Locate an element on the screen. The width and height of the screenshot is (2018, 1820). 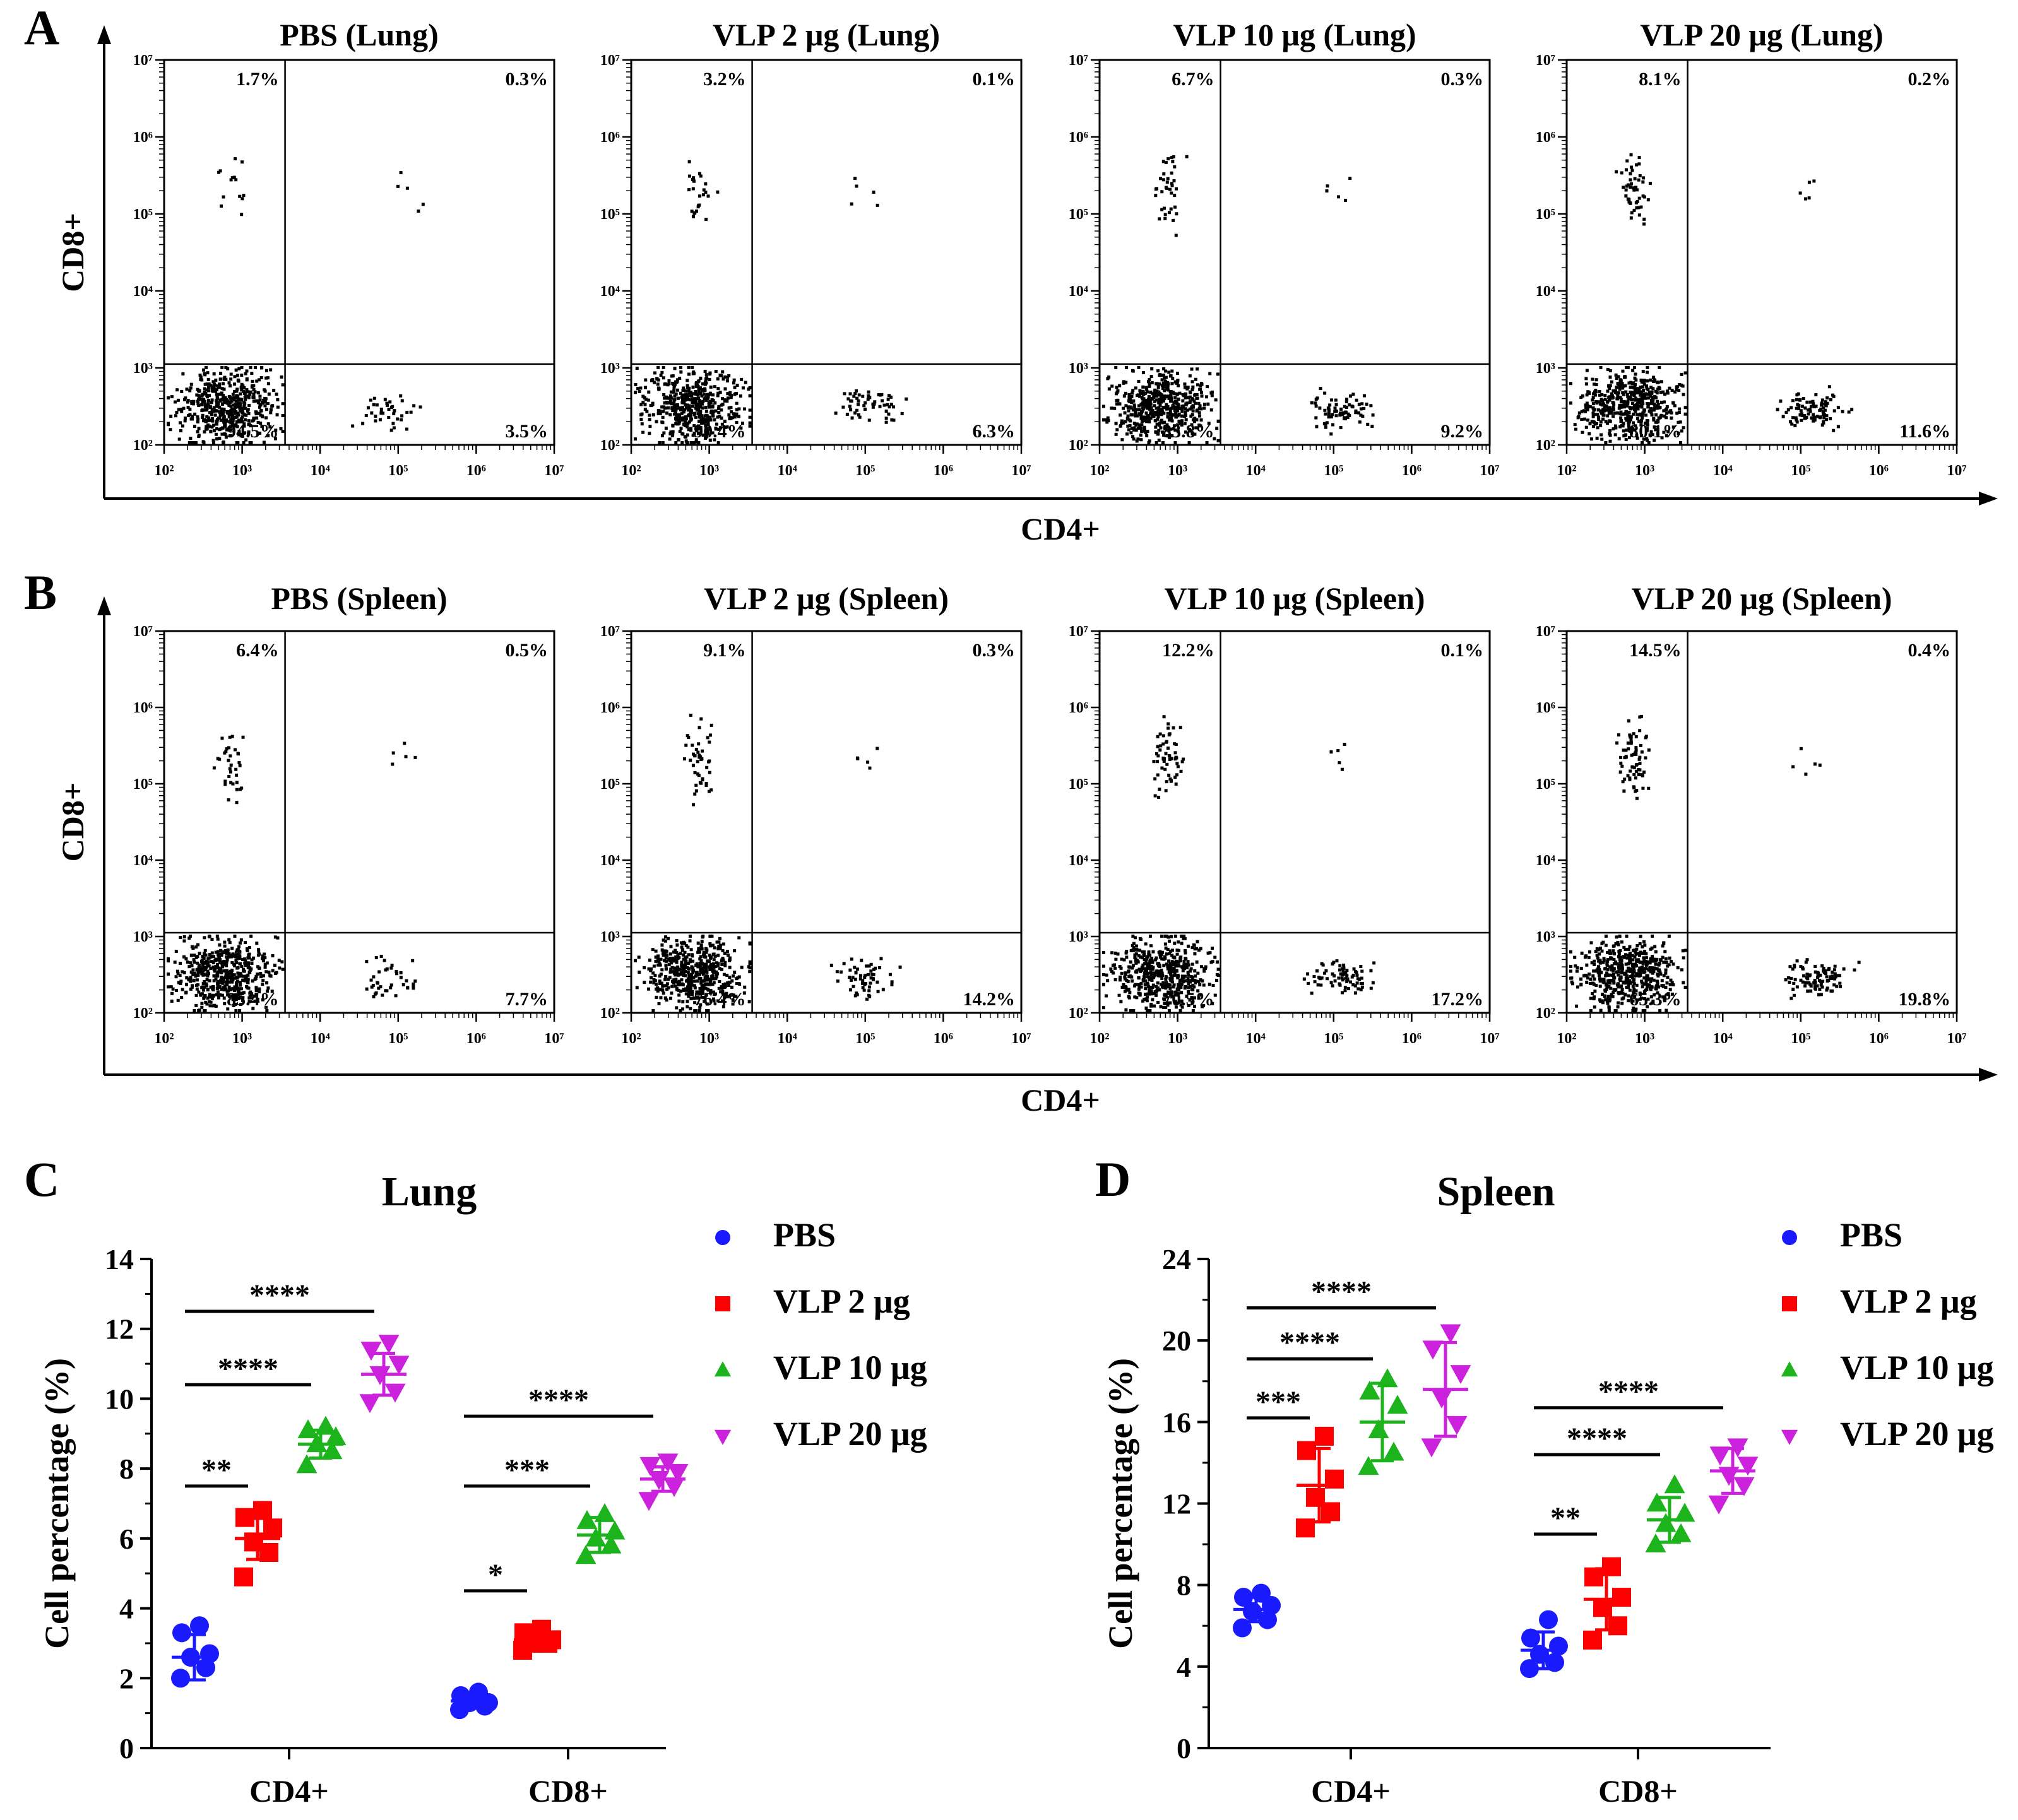
flow-plot-title: VLP 2 μg (Lung) is located at coordinates (826, 34).